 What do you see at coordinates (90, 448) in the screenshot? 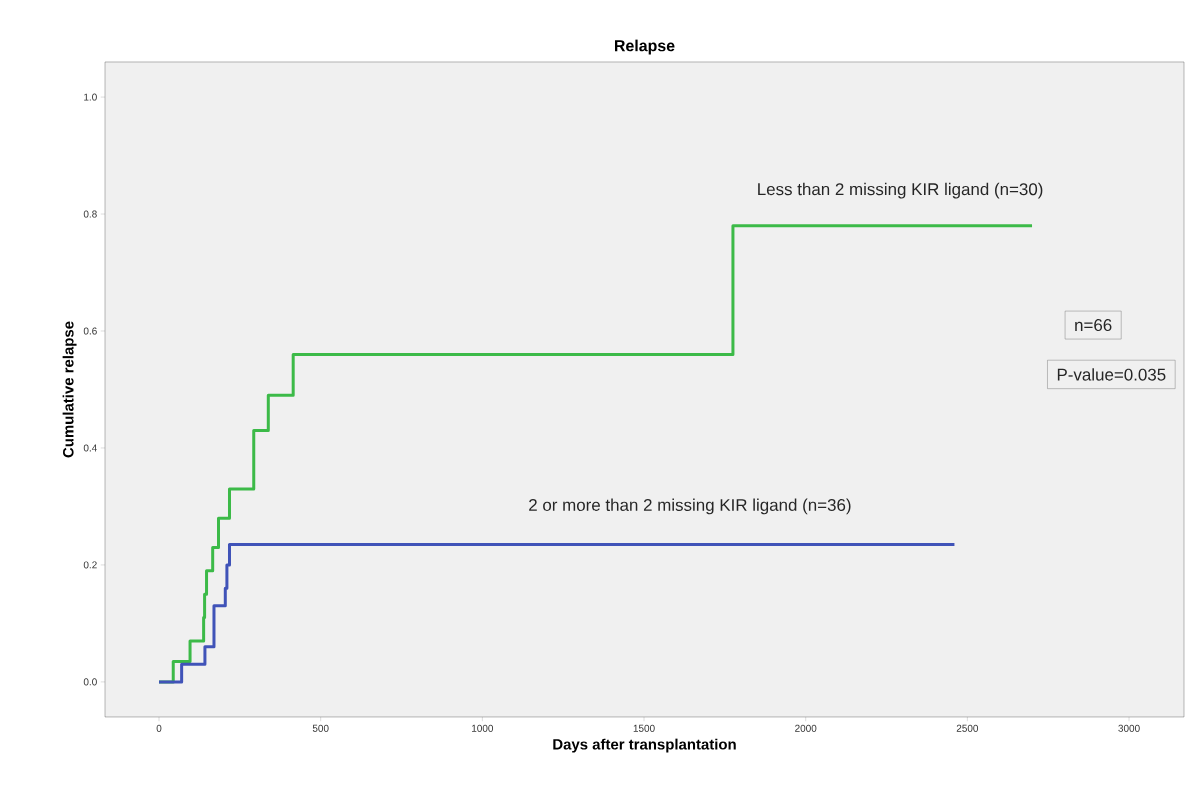
I see `y-tick-label: 0.4` at bounding box center [90, 448].